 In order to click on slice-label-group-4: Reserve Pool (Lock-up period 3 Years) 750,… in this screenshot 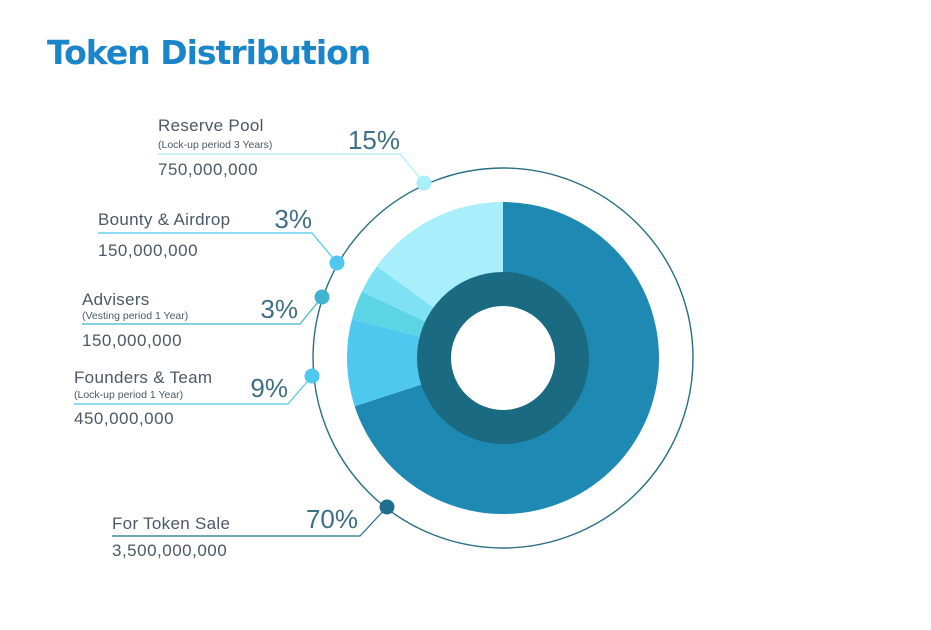, I will do `click(295, 153)`.